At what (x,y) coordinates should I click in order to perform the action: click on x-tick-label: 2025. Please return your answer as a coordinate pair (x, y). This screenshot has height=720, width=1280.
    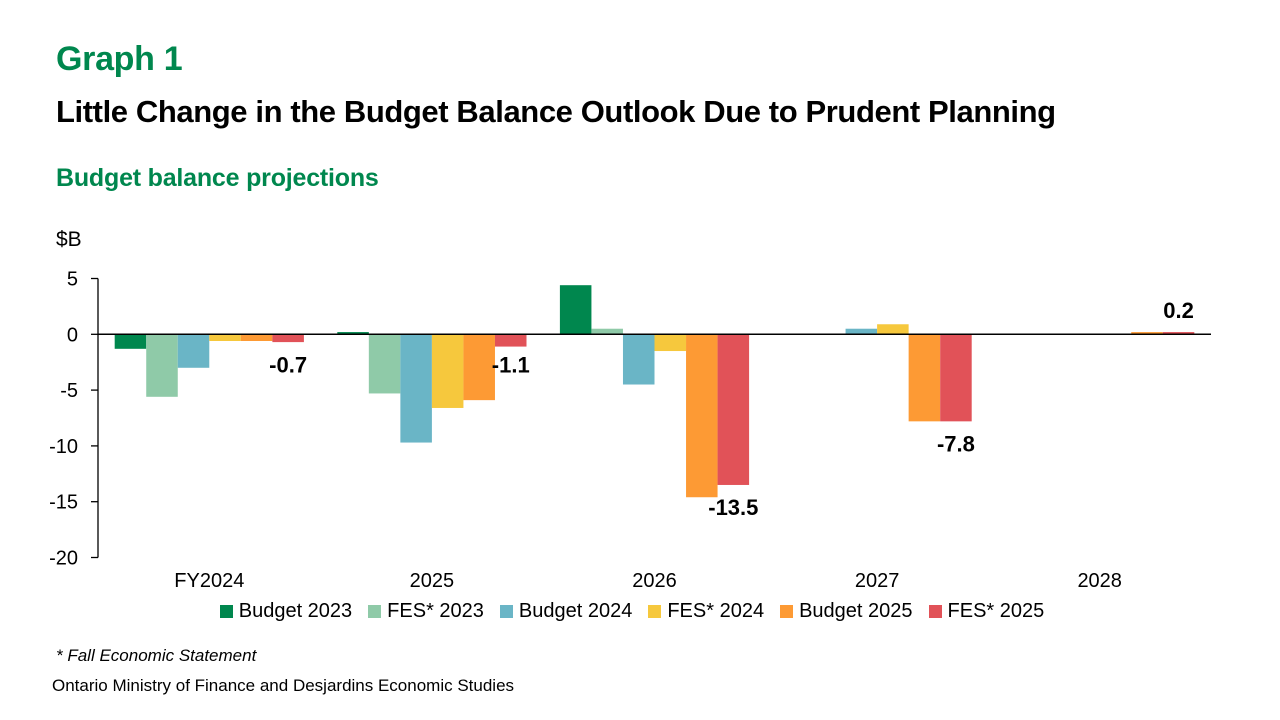
    Looking at the image, I should click on (432, 581).